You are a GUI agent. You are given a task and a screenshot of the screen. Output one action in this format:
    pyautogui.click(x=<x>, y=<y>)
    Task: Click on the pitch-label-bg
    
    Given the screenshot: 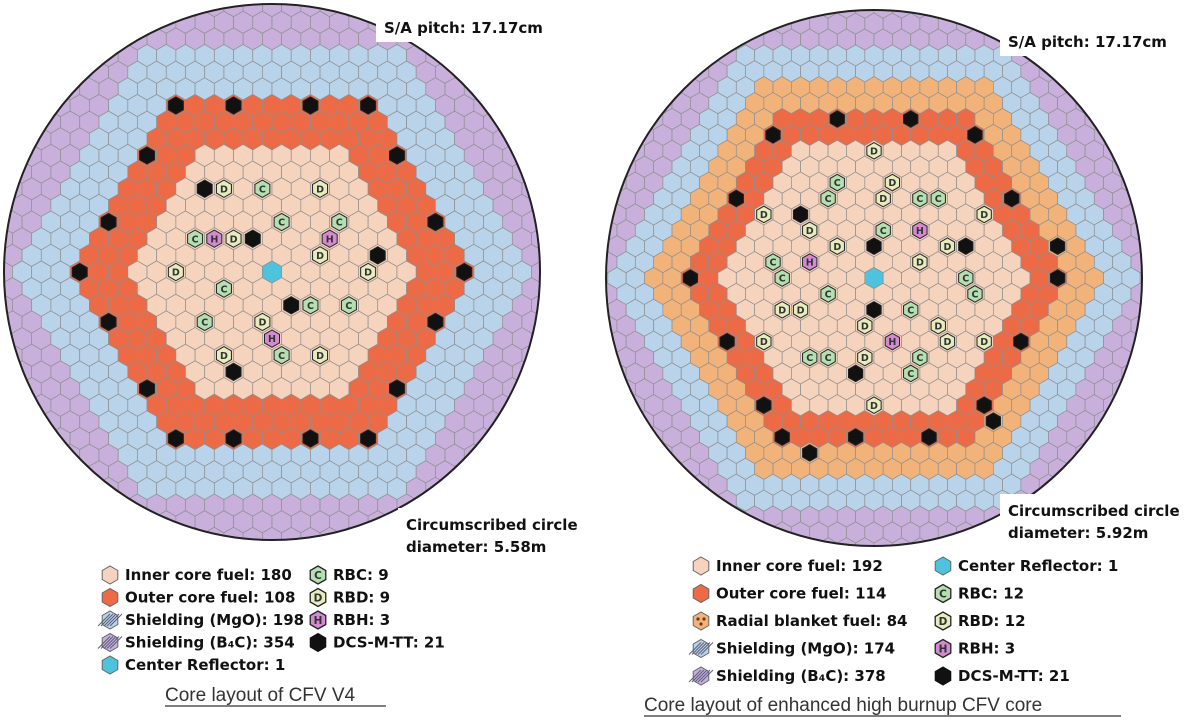 What is the action you would take?
    pyautogui.click(x=1098, y=40)
    